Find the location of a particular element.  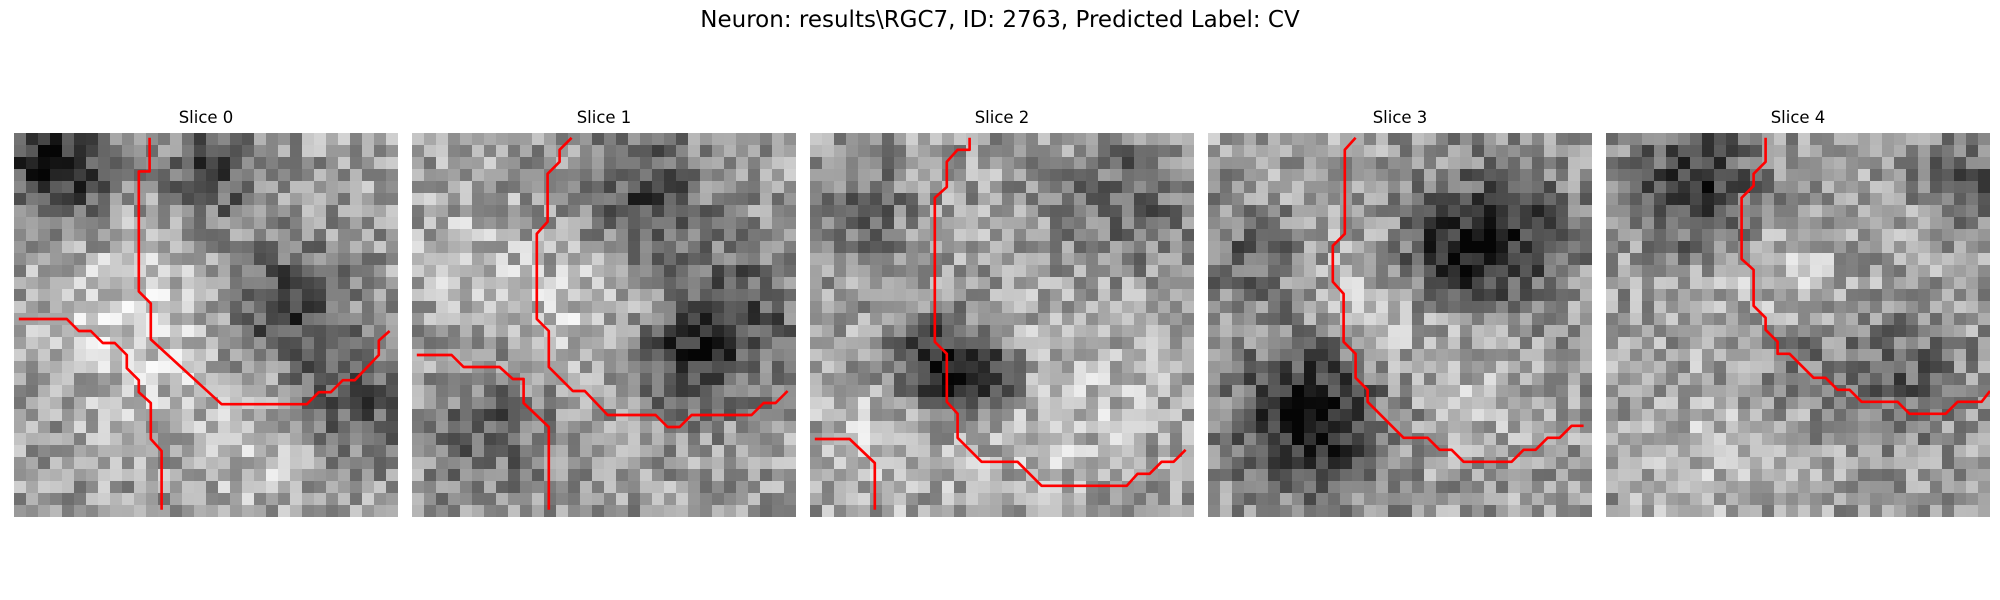

slice-title: Slice 4 is located at coordinates (1798, 117).